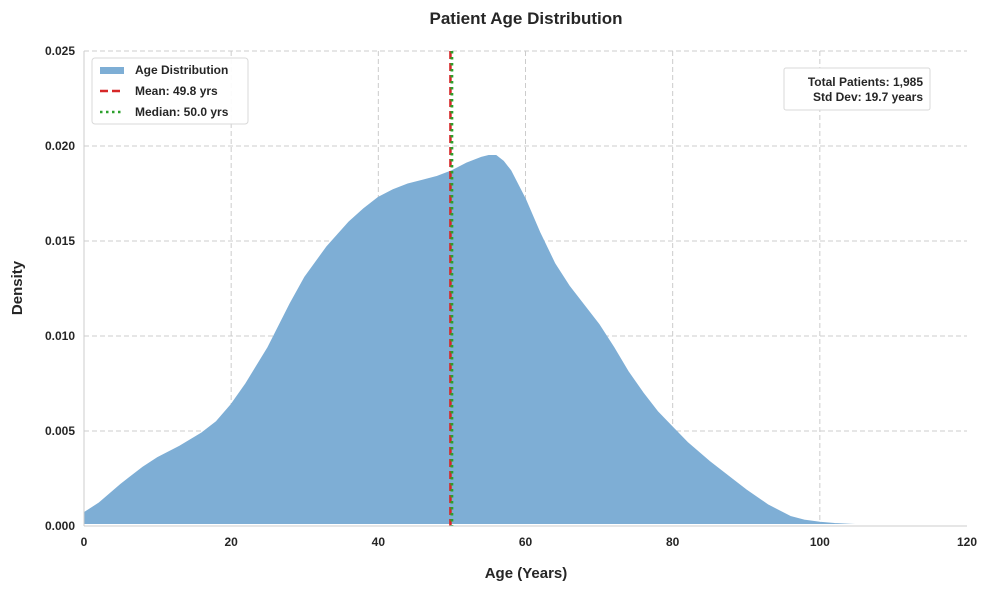  What do you see at coordinates (176, 91) in the screenshot?
I see `legend-entry-label: Mean: 49.8 yrs` at bounding box center [176, 91].